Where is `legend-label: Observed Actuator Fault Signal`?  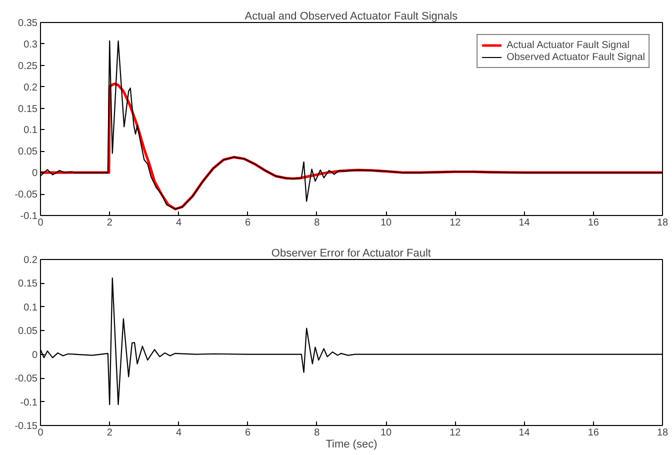
legend-label: Observed Actuator Fault Signal is located at coordinates (575, 57).